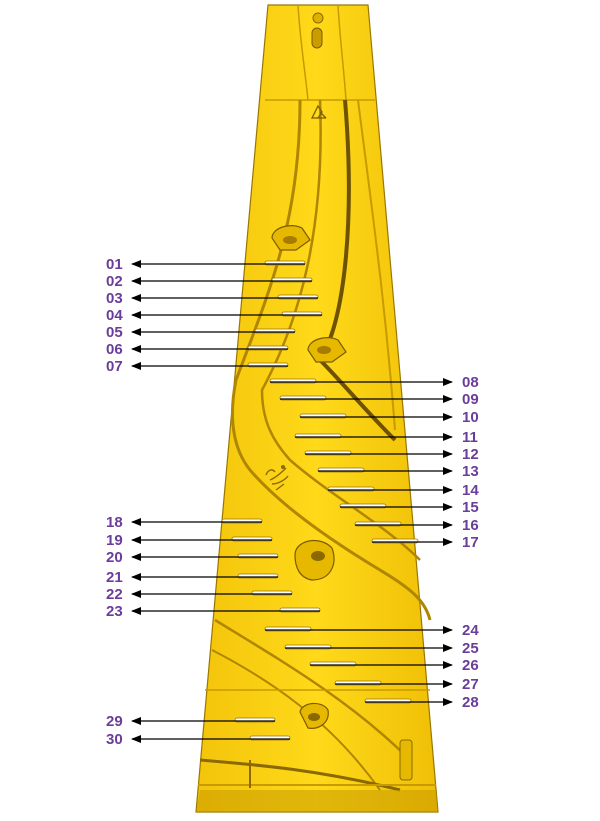 The height and width of the screenshot is (821, 600). What do you see at coordinates (470, 437) in the screenshot?
I see `callout-label-11: 11` at bounding box center [470, 437].